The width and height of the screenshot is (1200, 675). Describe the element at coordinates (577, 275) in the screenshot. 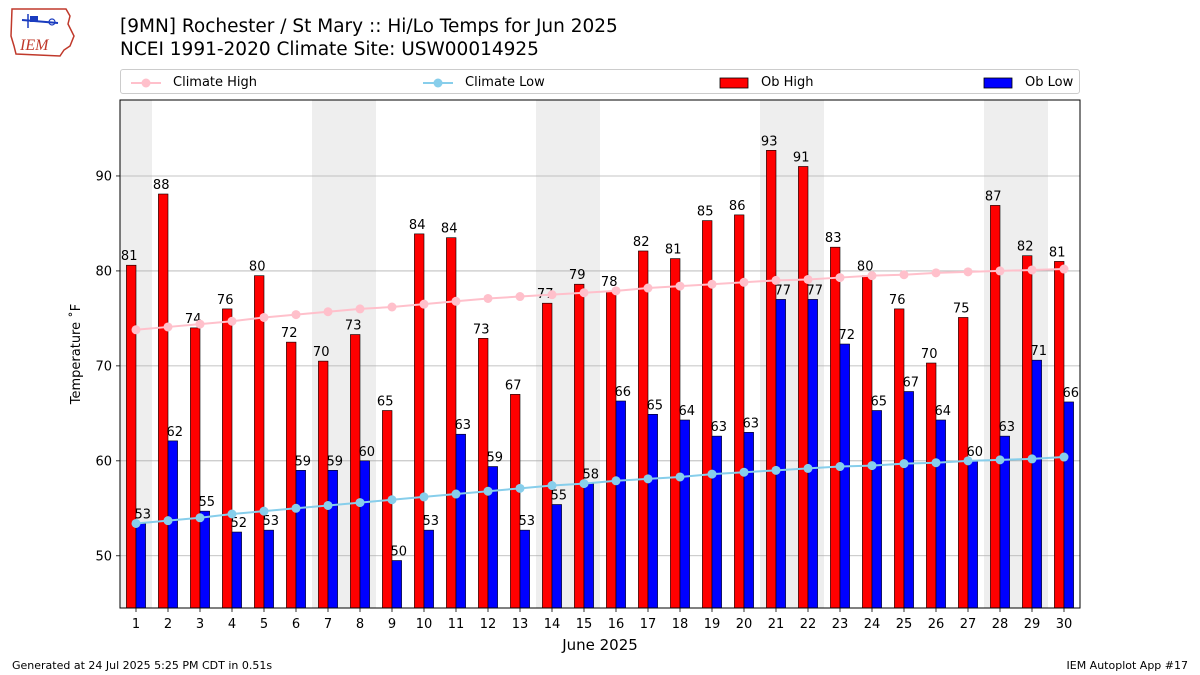

I see `ob-high-label: 79` at that location.